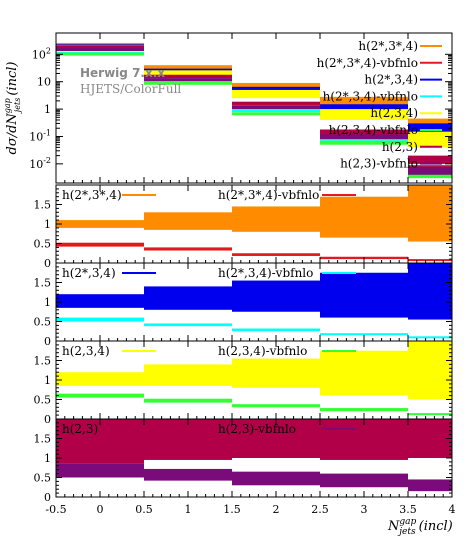  I want to click on ratio-ytick-label-3-1: 0.5, so click(43, 478).